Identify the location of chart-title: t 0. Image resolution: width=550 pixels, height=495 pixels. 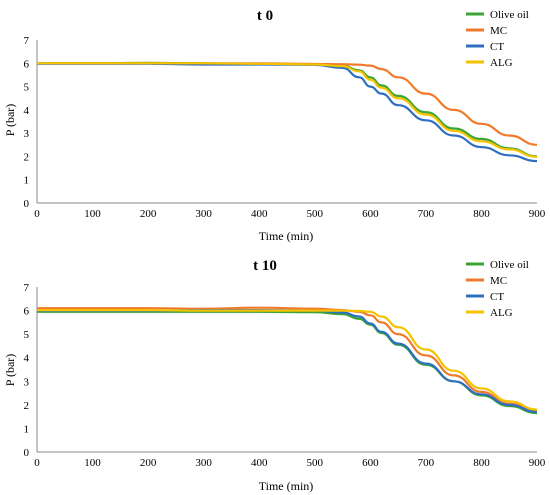
(265, 16).